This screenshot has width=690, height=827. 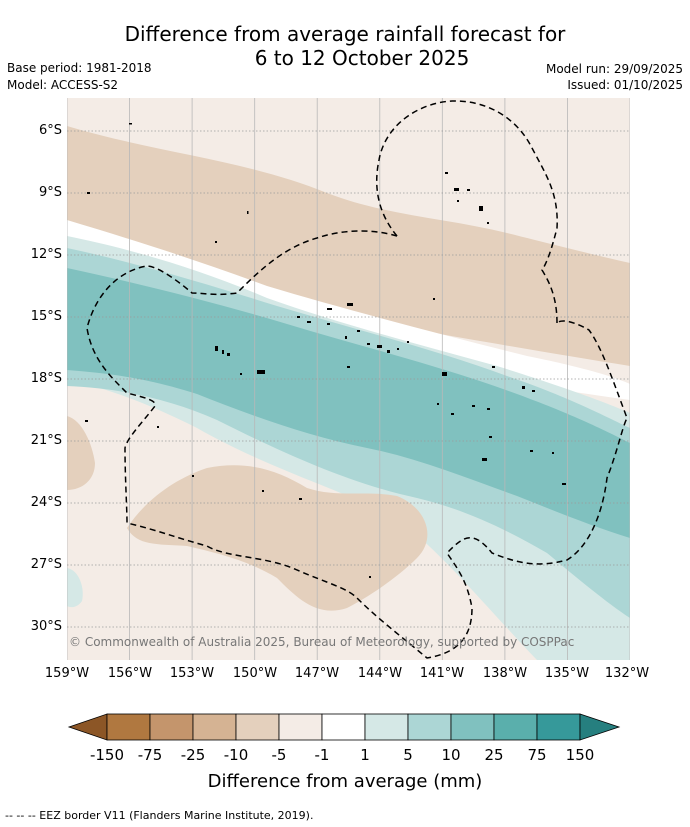 What do you see at coordinates (442, 673) in the screenshot?
I see `lon-label-141w: 141°W` at bounding box center [442, 673].